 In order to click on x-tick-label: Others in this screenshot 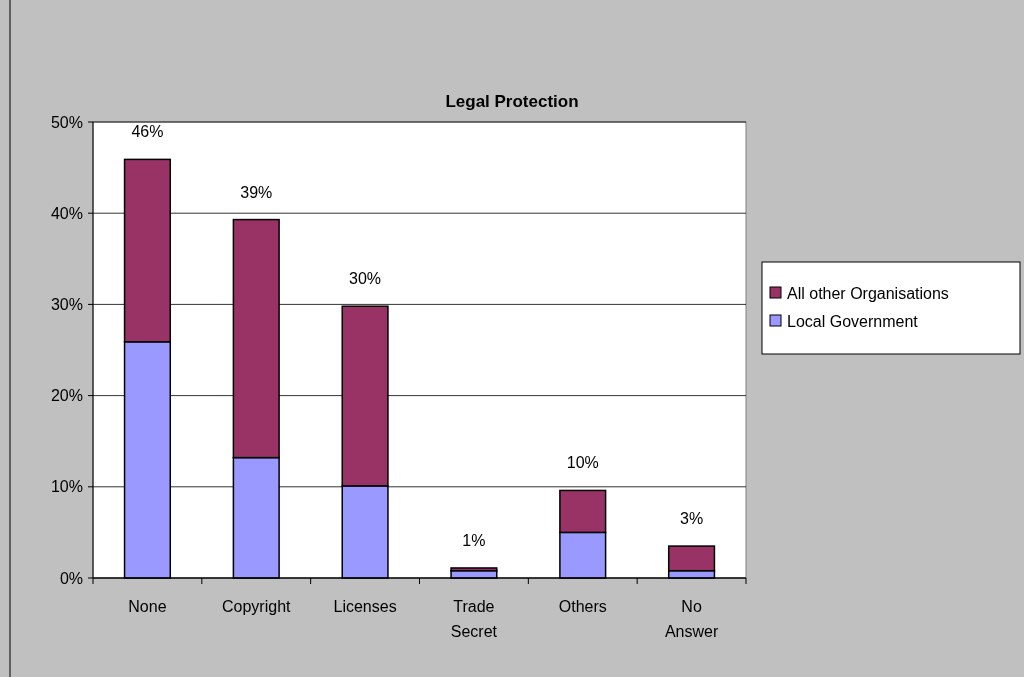, I will do `click(582, 606)`.